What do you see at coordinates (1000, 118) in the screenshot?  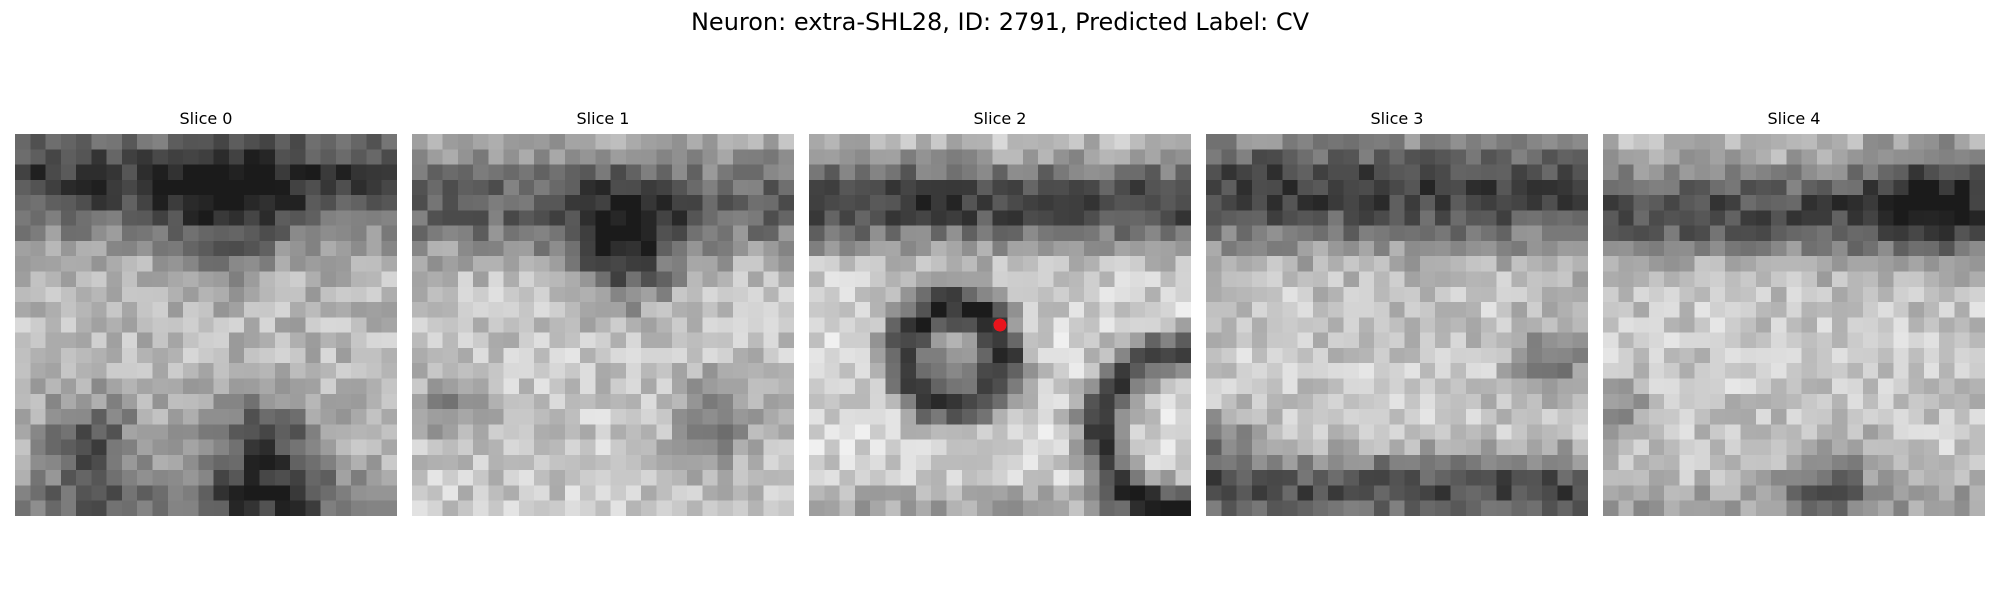 I see `slice-2-title: Slice 2` at bounding box center [1000, 118].